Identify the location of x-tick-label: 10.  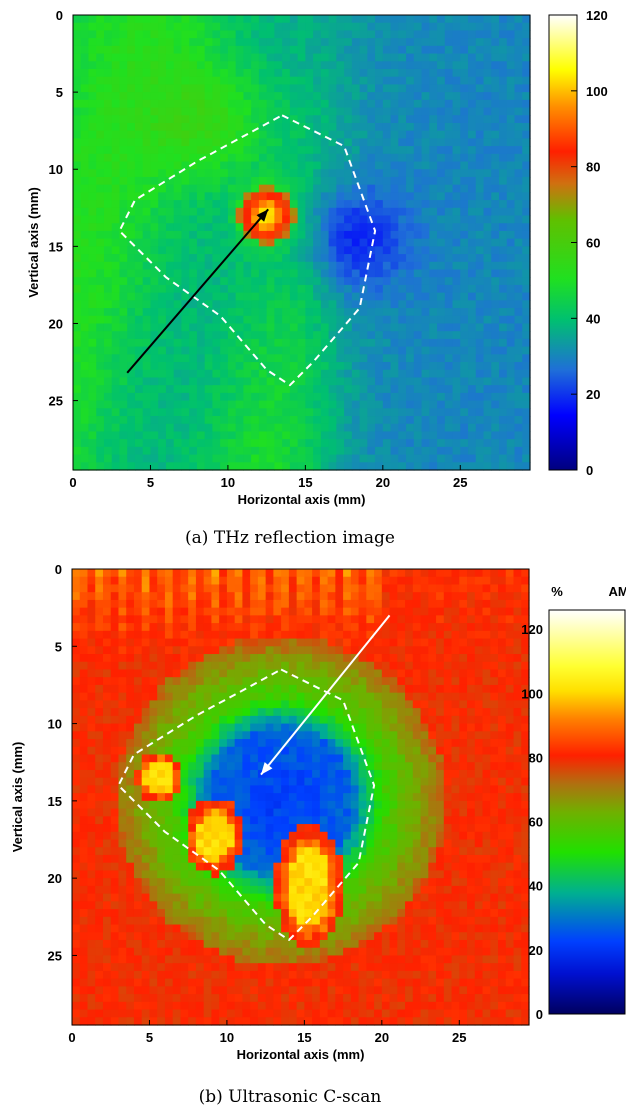
(228, 482).